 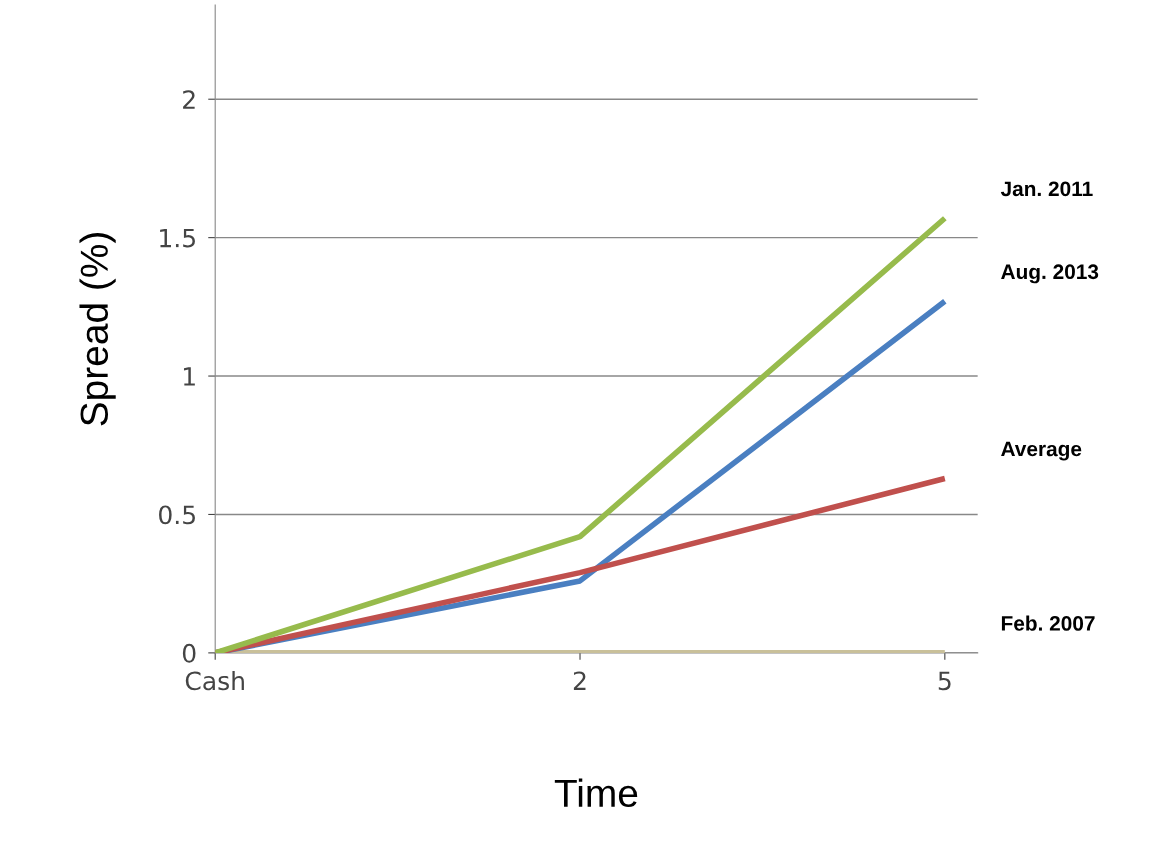 What do you see at coordinates (1048, 623) in the screenshot?
I see `text: Feb. 2007` at bounding box center [1048, 623].